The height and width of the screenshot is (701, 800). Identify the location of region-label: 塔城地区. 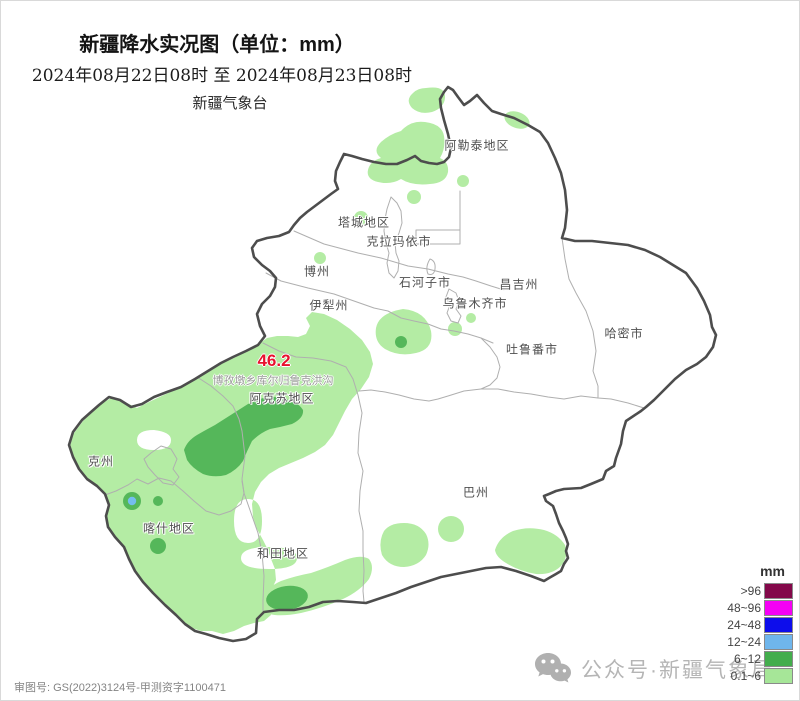
(364, 222).